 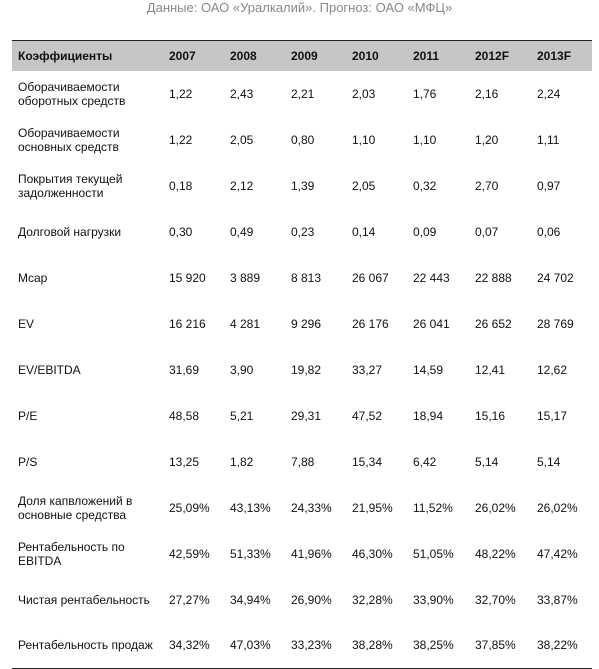 I want to click on value-cell: 47,52, so click(x=367, y=415).